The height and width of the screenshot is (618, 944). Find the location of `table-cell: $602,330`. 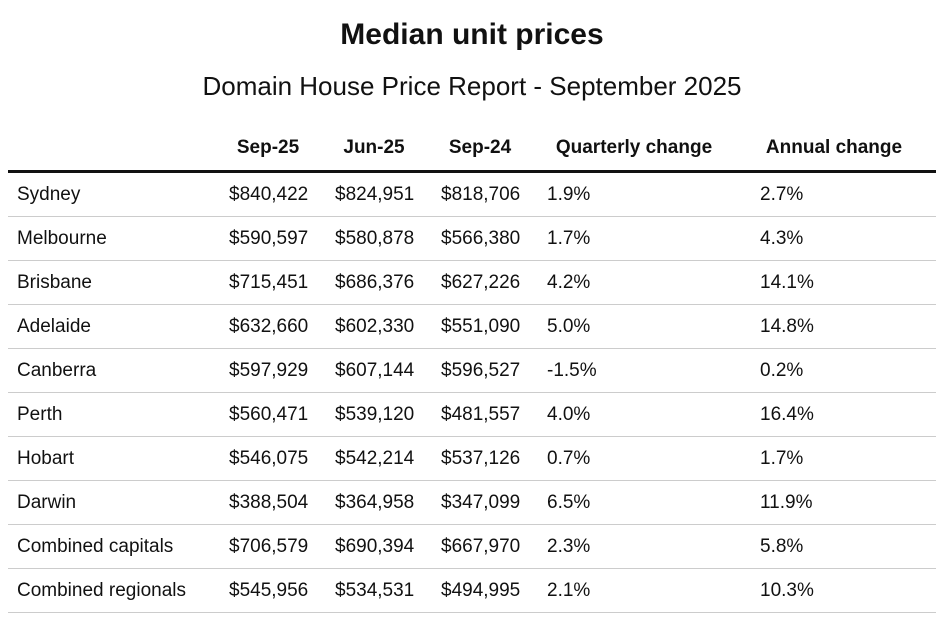

table-cell: $602,330 is located at coordinates (375, 326).